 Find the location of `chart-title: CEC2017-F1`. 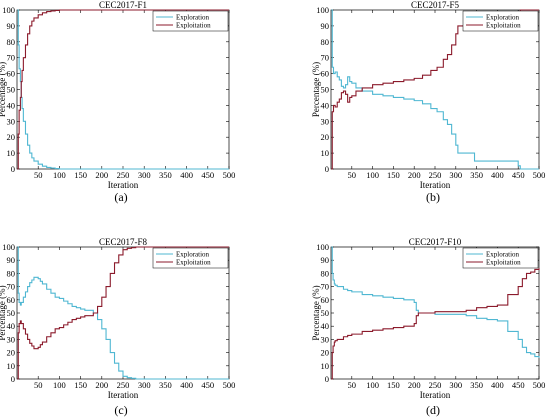

chart-title: CEC2017-F1 is located at coordinates (123, 5).